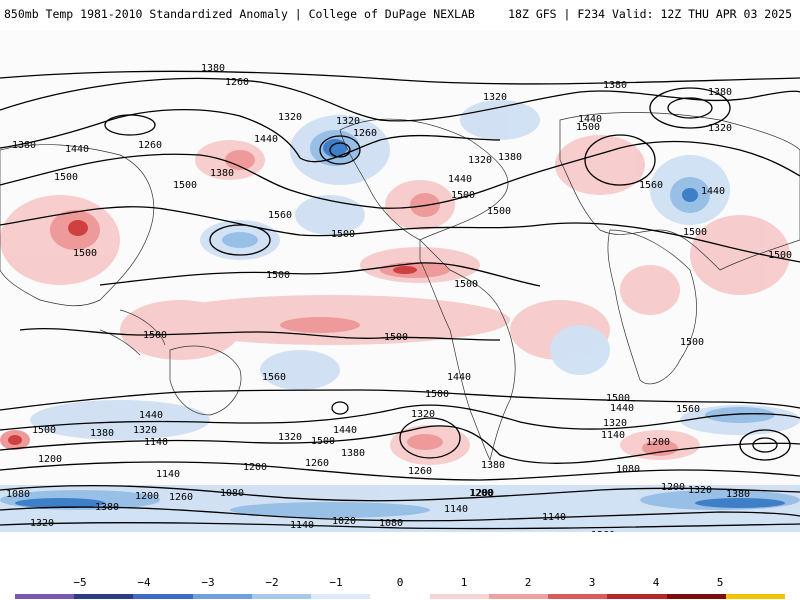 The image size is (800, 600). What do you see at coordinates (336, 582) in the screenshot?
I see `colorbar-tick-label: −1` at bounding box center [336, 582].